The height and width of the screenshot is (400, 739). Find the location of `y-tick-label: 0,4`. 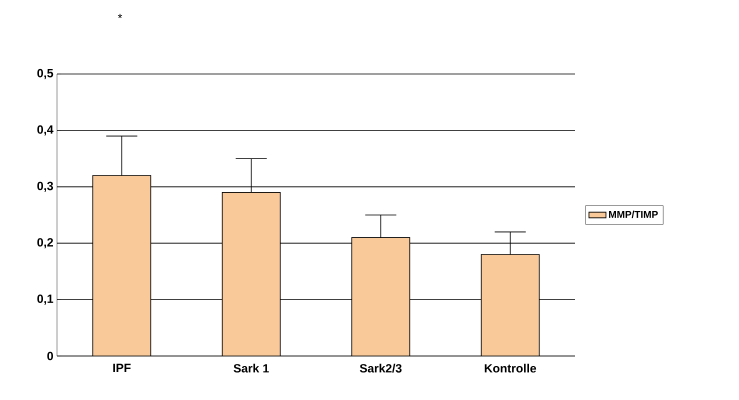

y-tick-label: 0,4 is located at coordinates (45, 130).